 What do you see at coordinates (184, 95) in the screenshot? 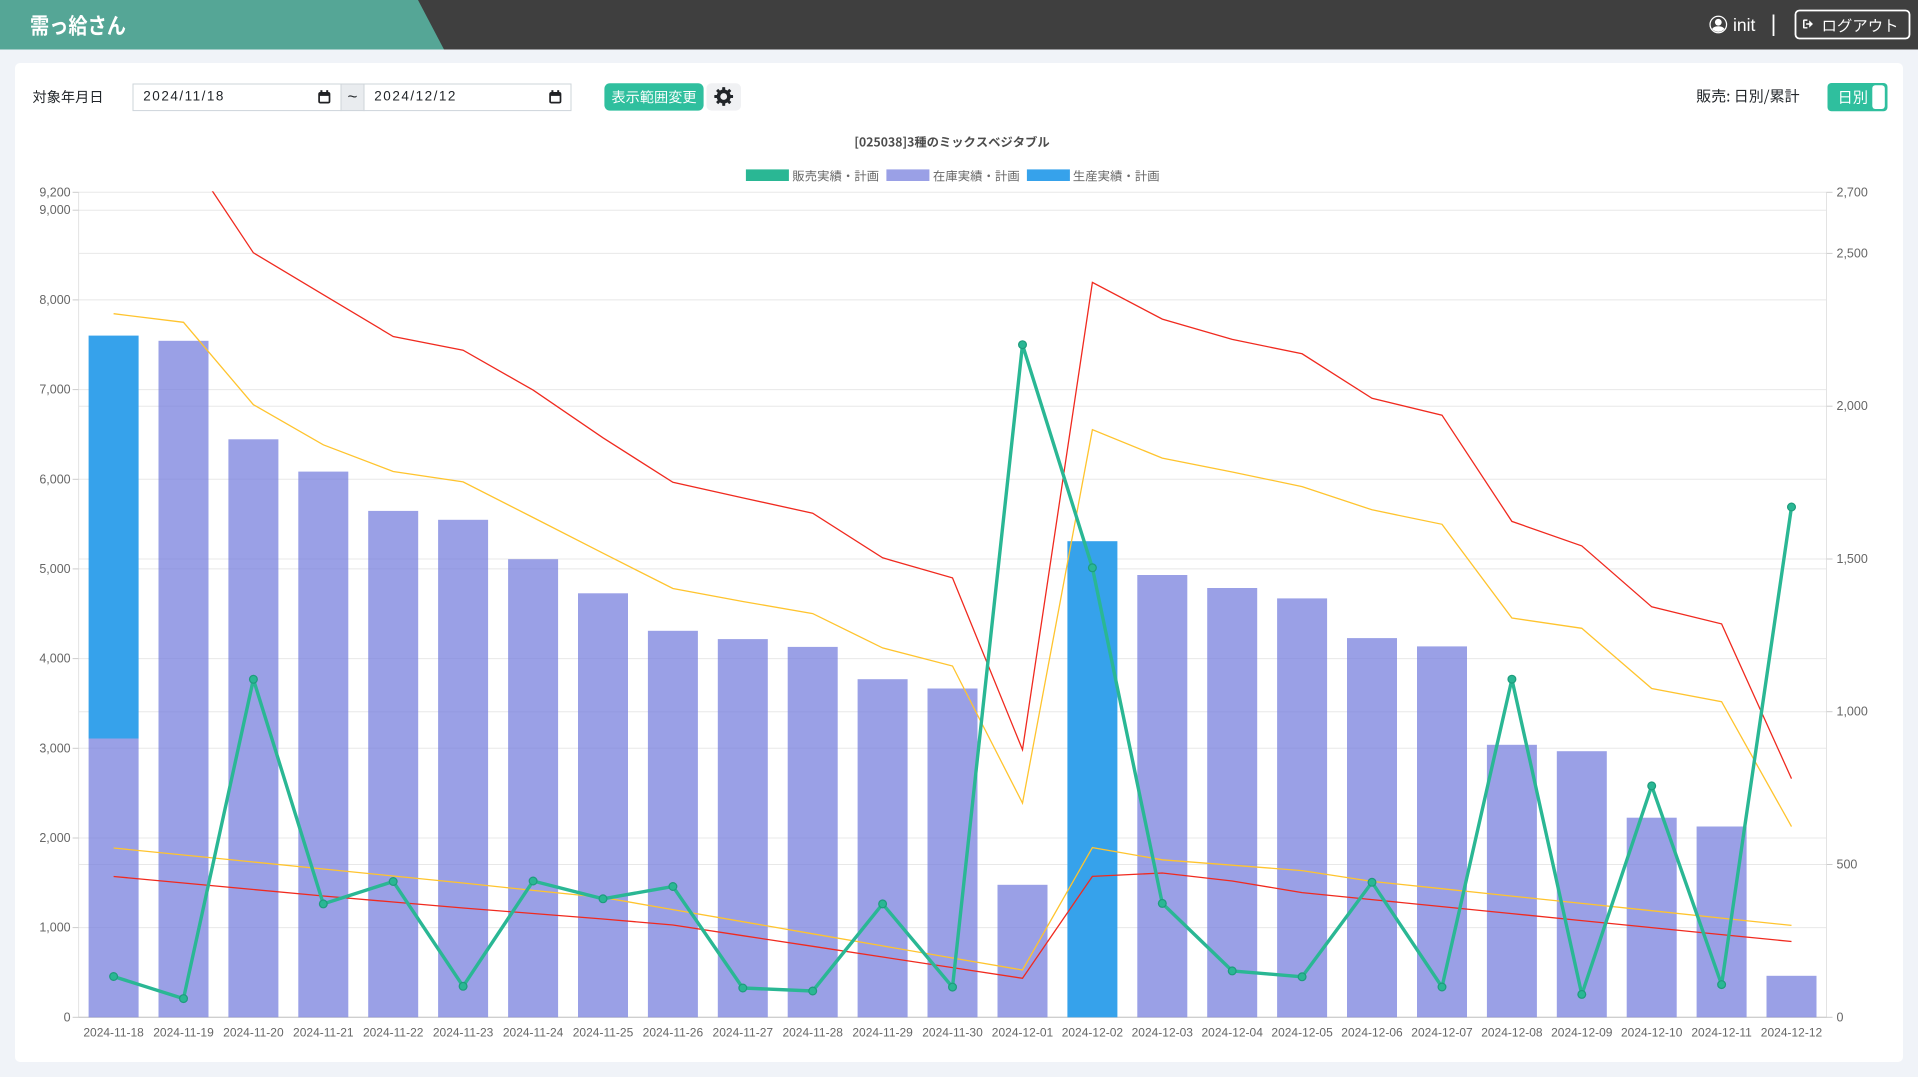
I see `svg-text: 2024/11/18` at bounding box center [184, 95].